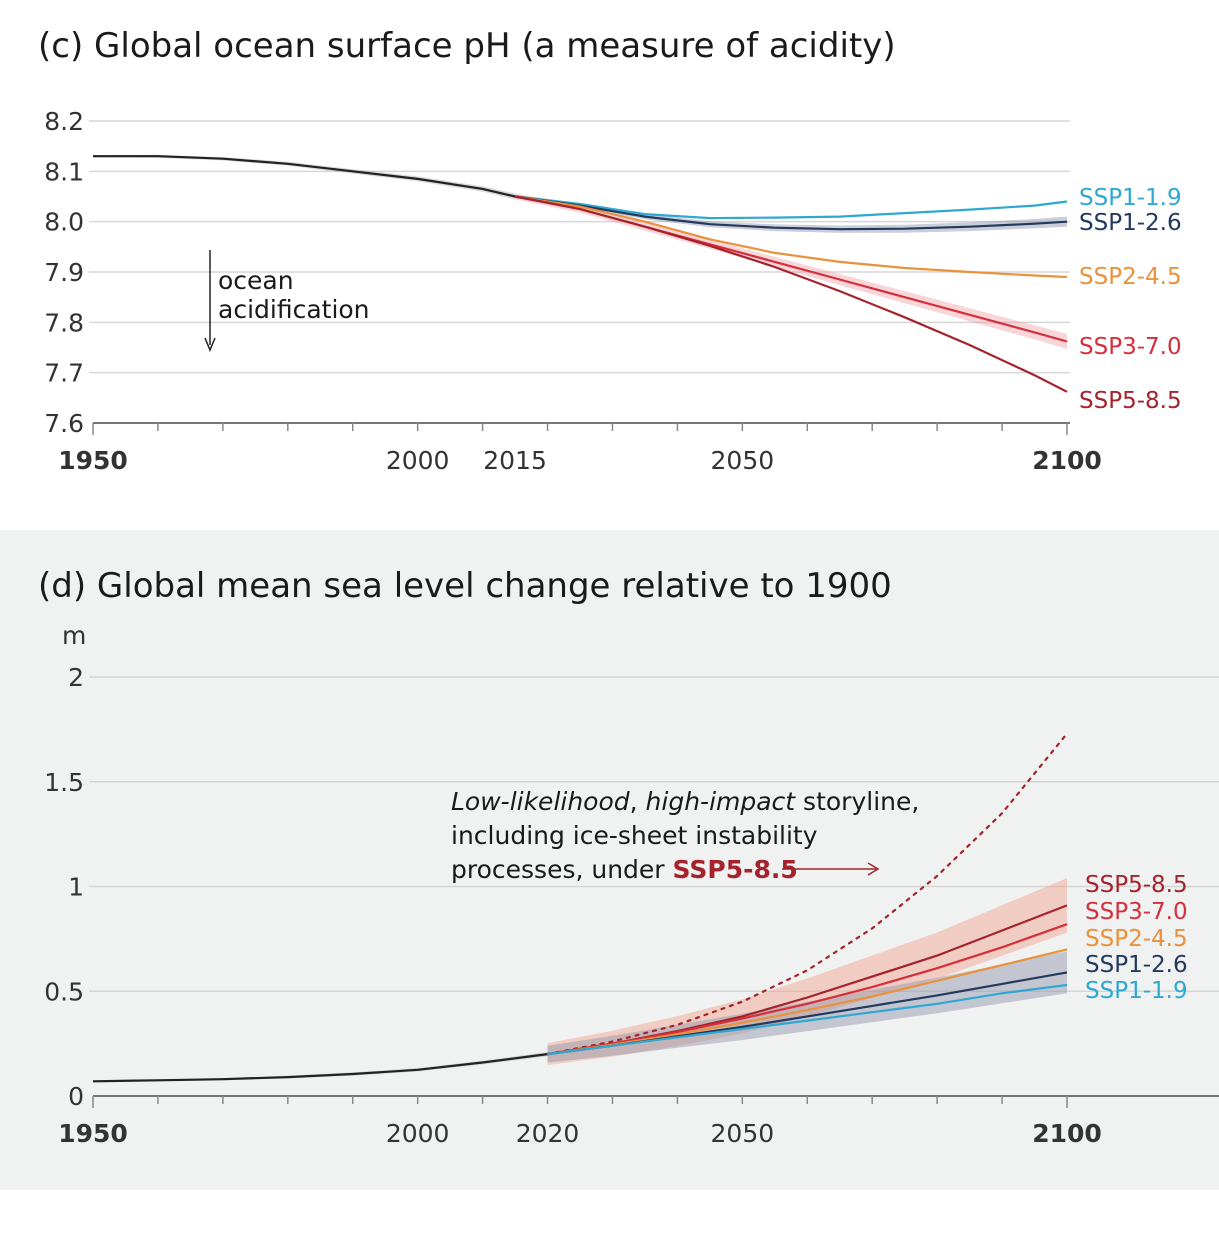 The width and height of the screenshot is (1219, 1241). I want to click on annotation-acidification: acidification, so click(294, 309).